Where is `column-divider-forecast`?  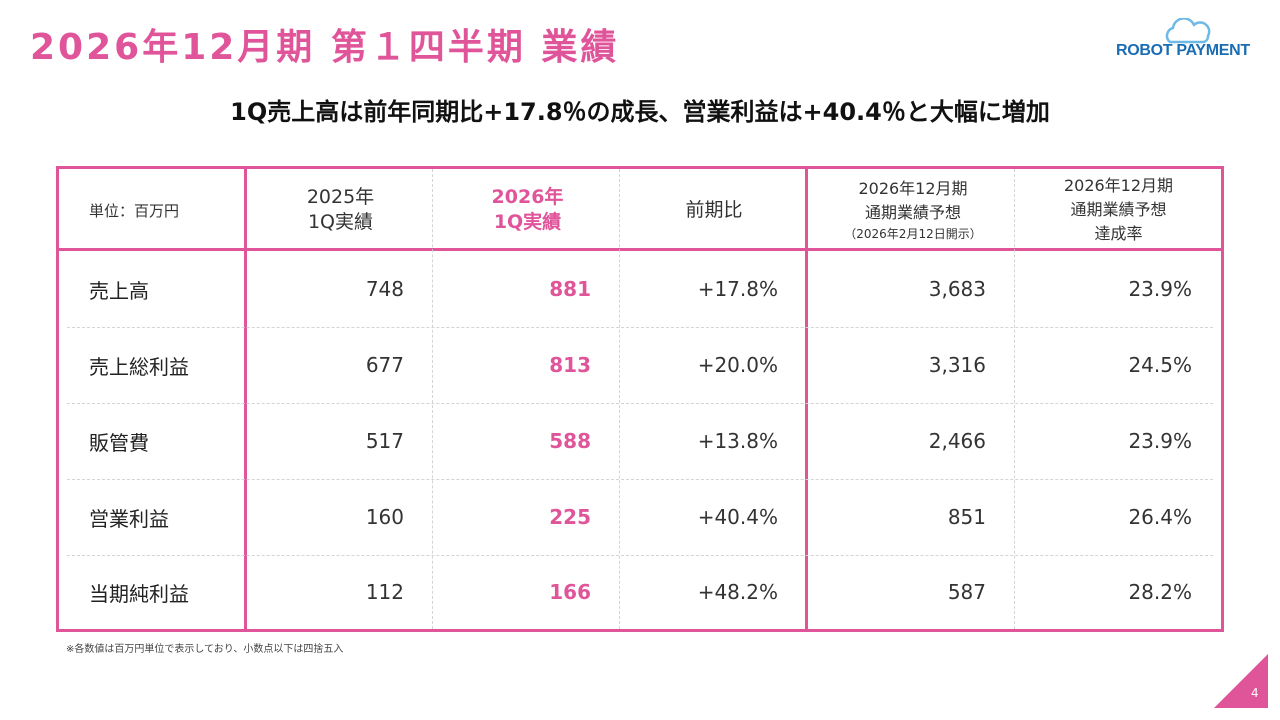 column-divider-forecast is located at coordinates (806, 399).